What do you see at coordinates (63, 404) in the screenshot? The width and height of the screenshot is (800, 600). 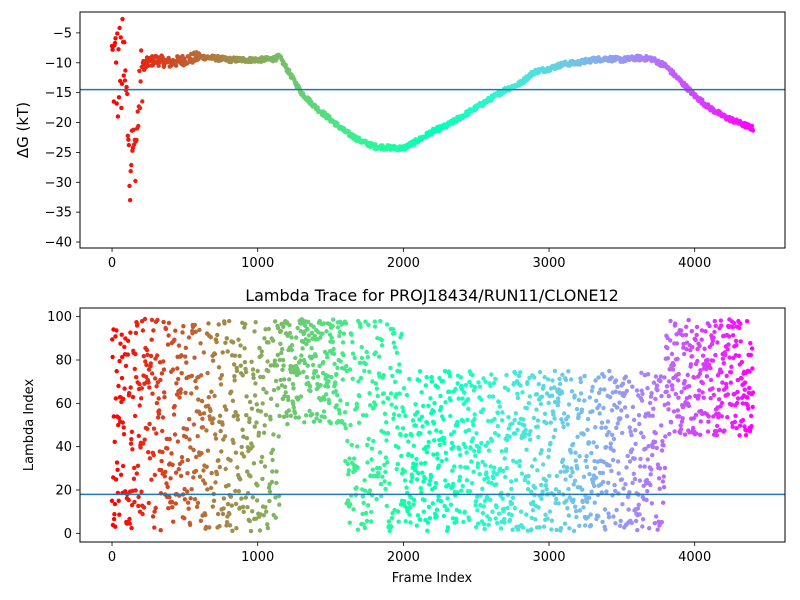 I see `lambda-y-tick-label: 60` at bounding box center [63, 404].